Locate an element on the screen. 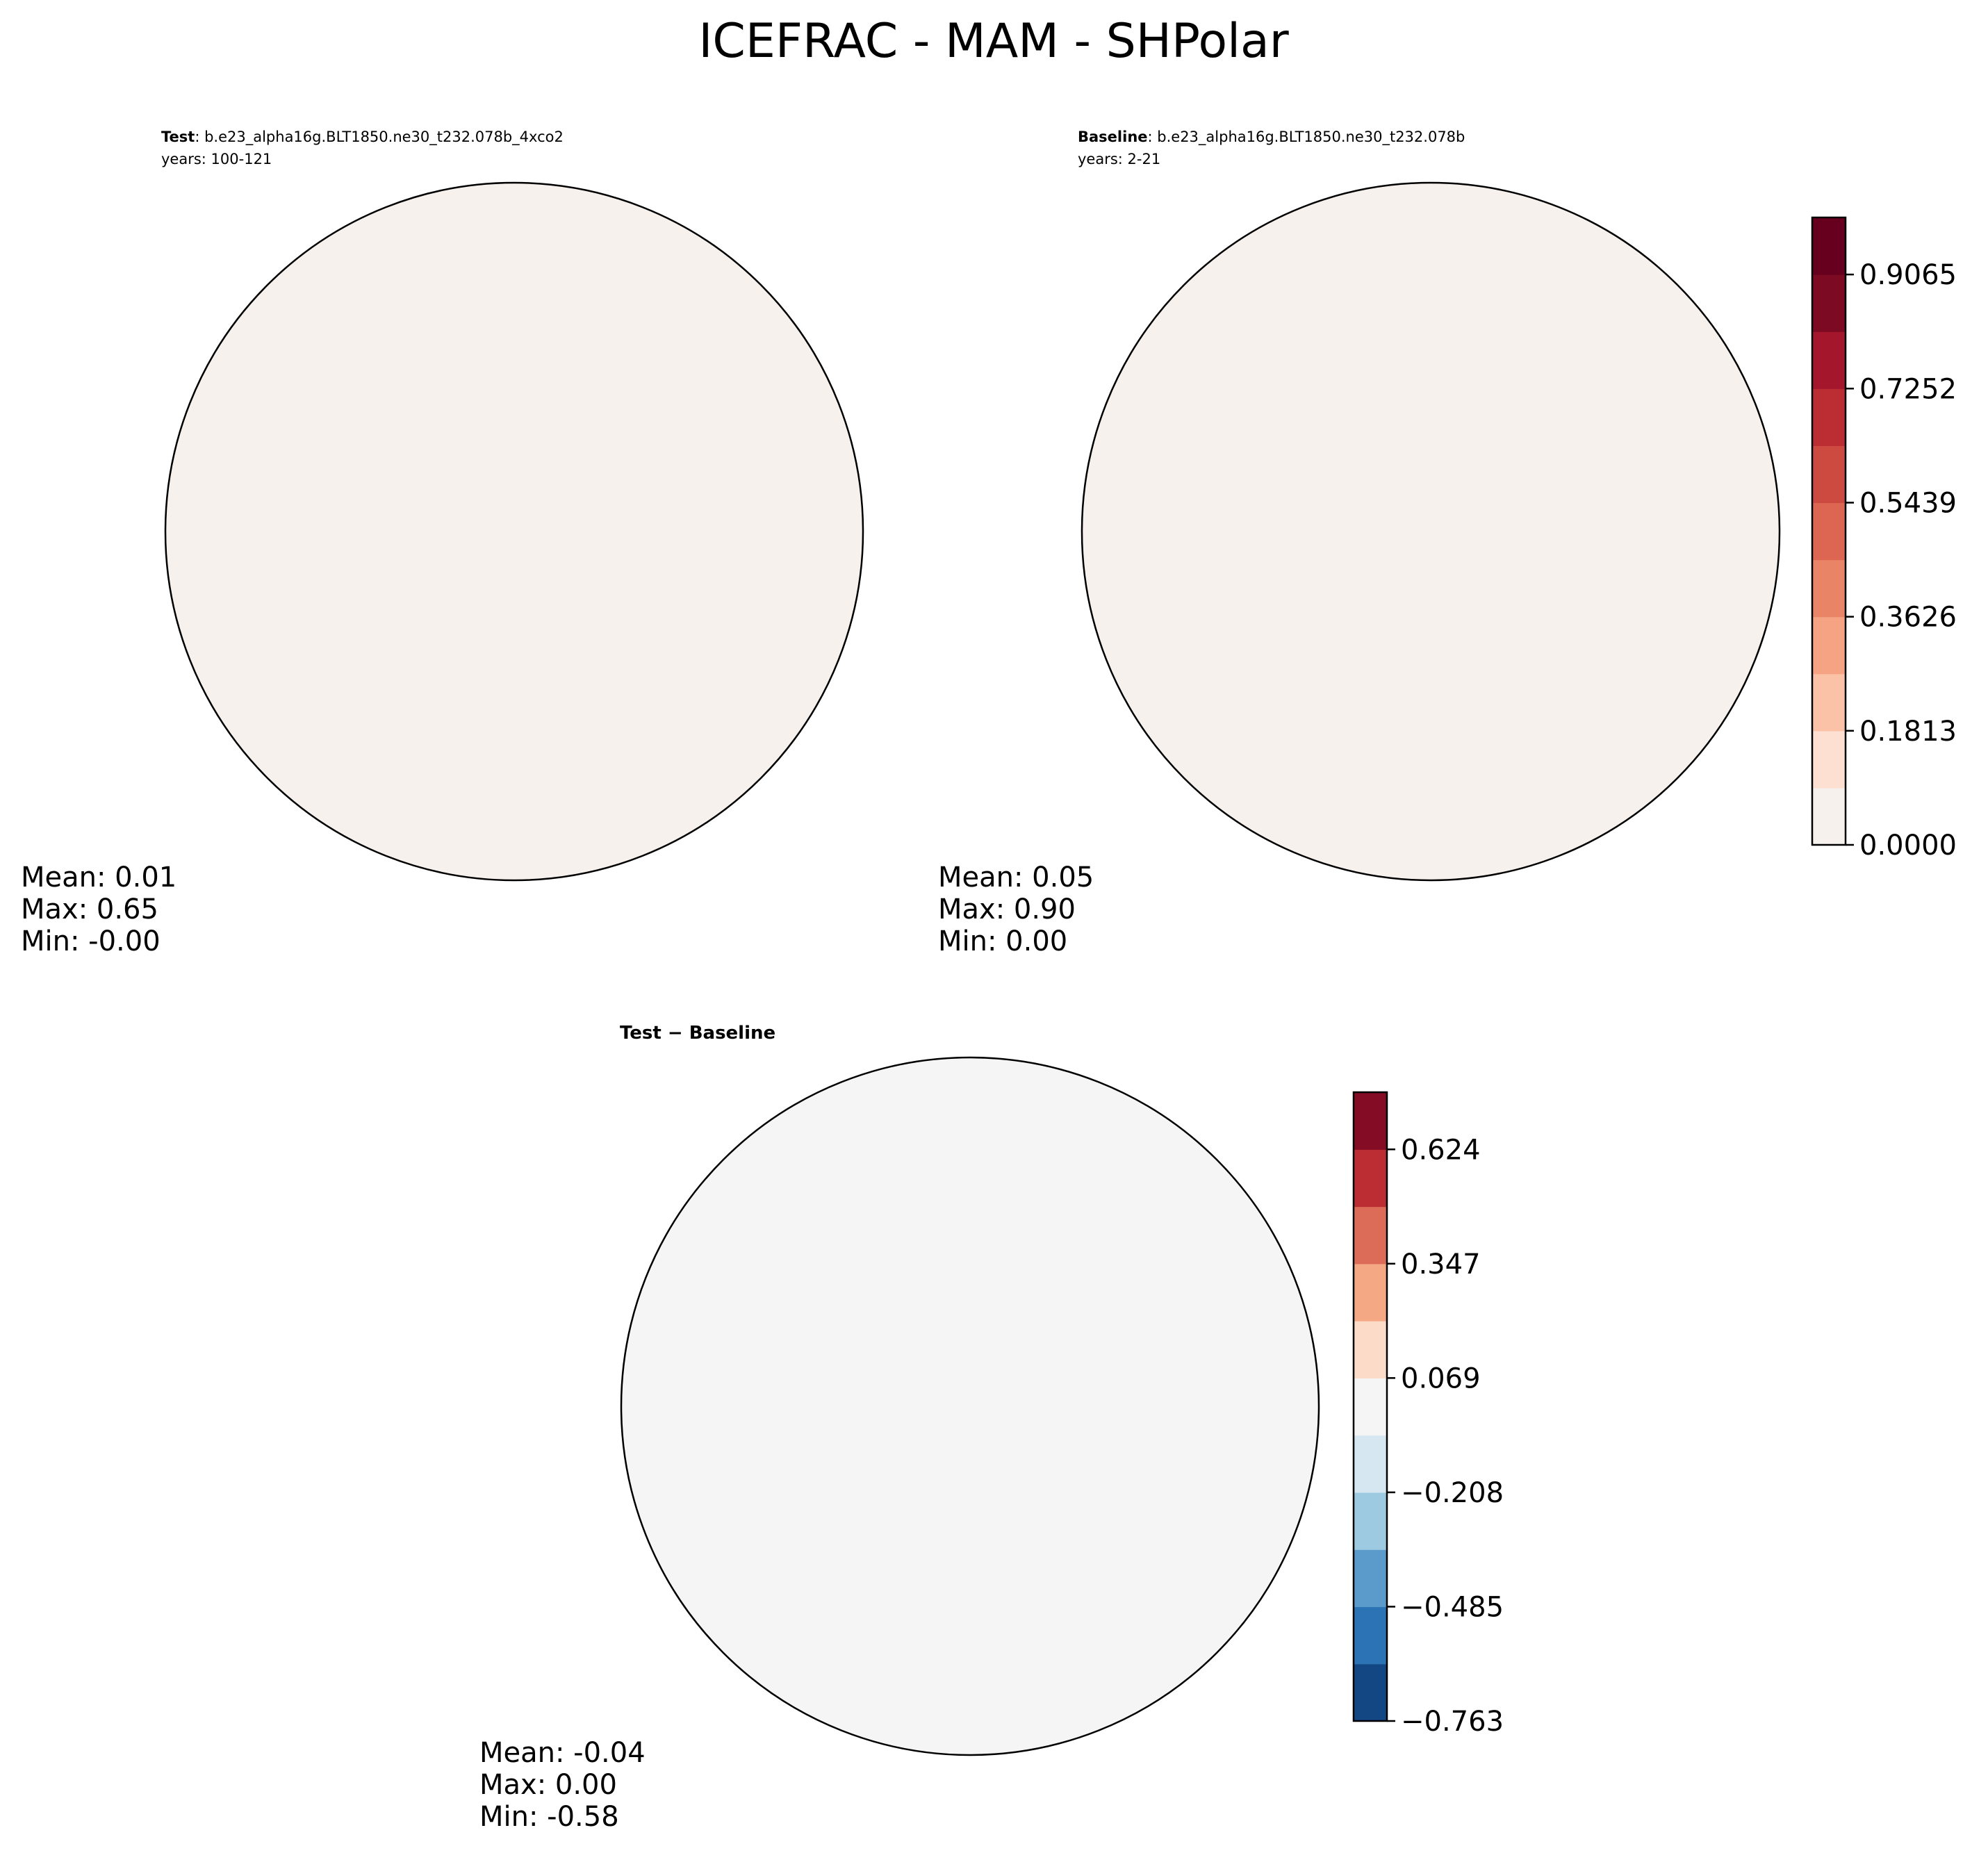 The width and height of the screenshot is (1988, 1853). diff-stat-max: Max: 0.00 is located at coordinates (548, 1785).